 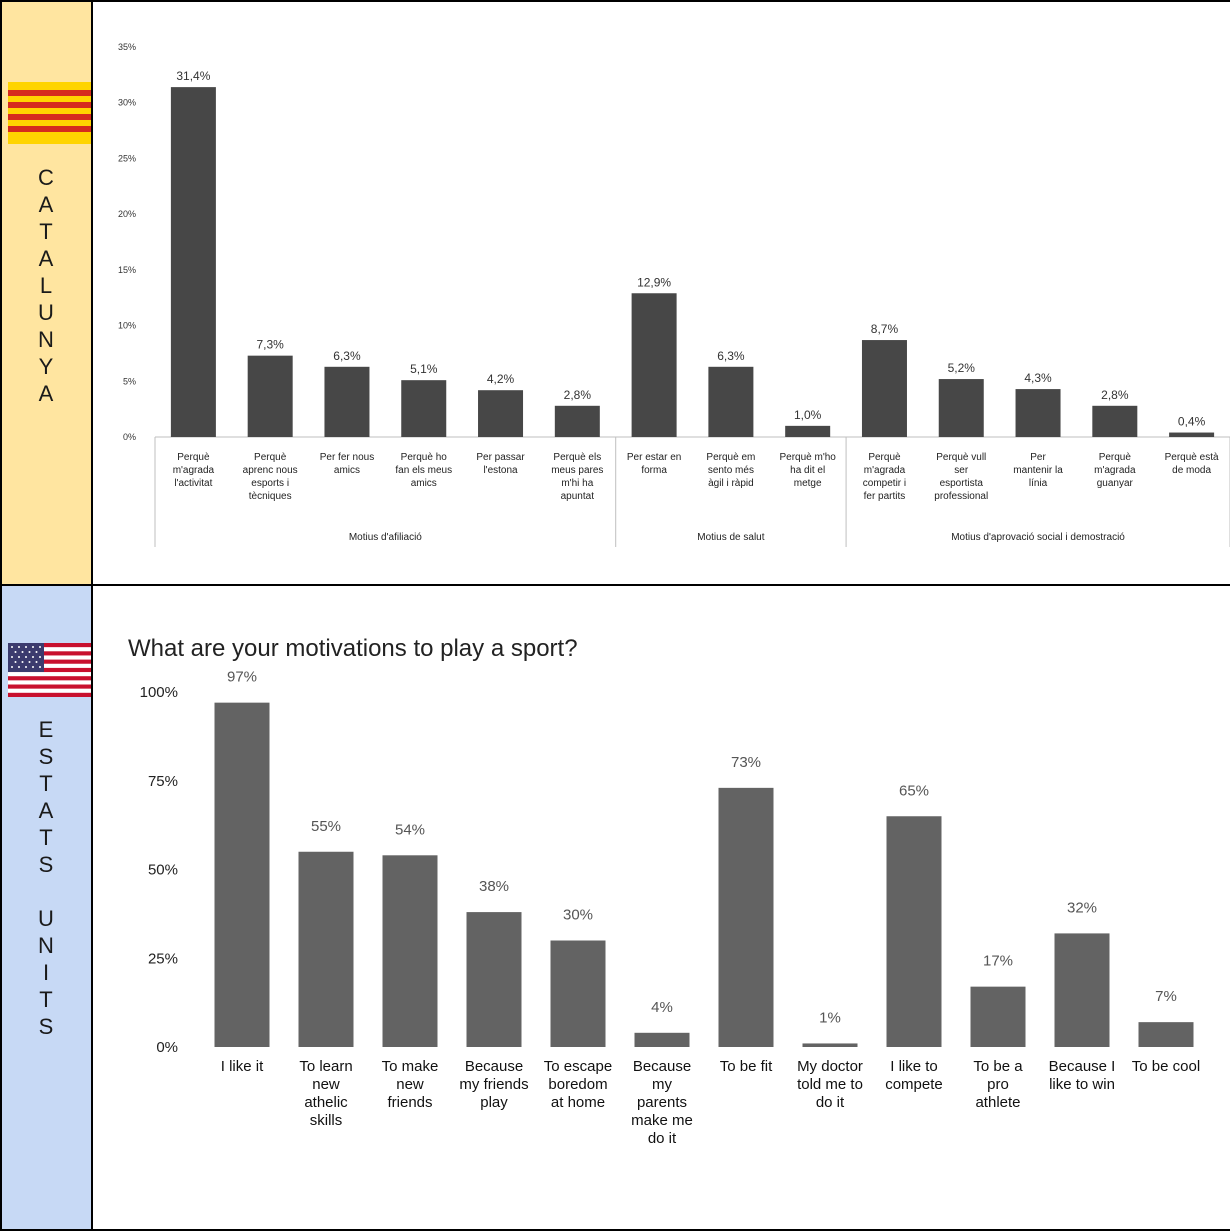 What do you see at coordinates (242, 677) in the screenshot?
I see `data-label: 97%` at bounding box center [242, 677].